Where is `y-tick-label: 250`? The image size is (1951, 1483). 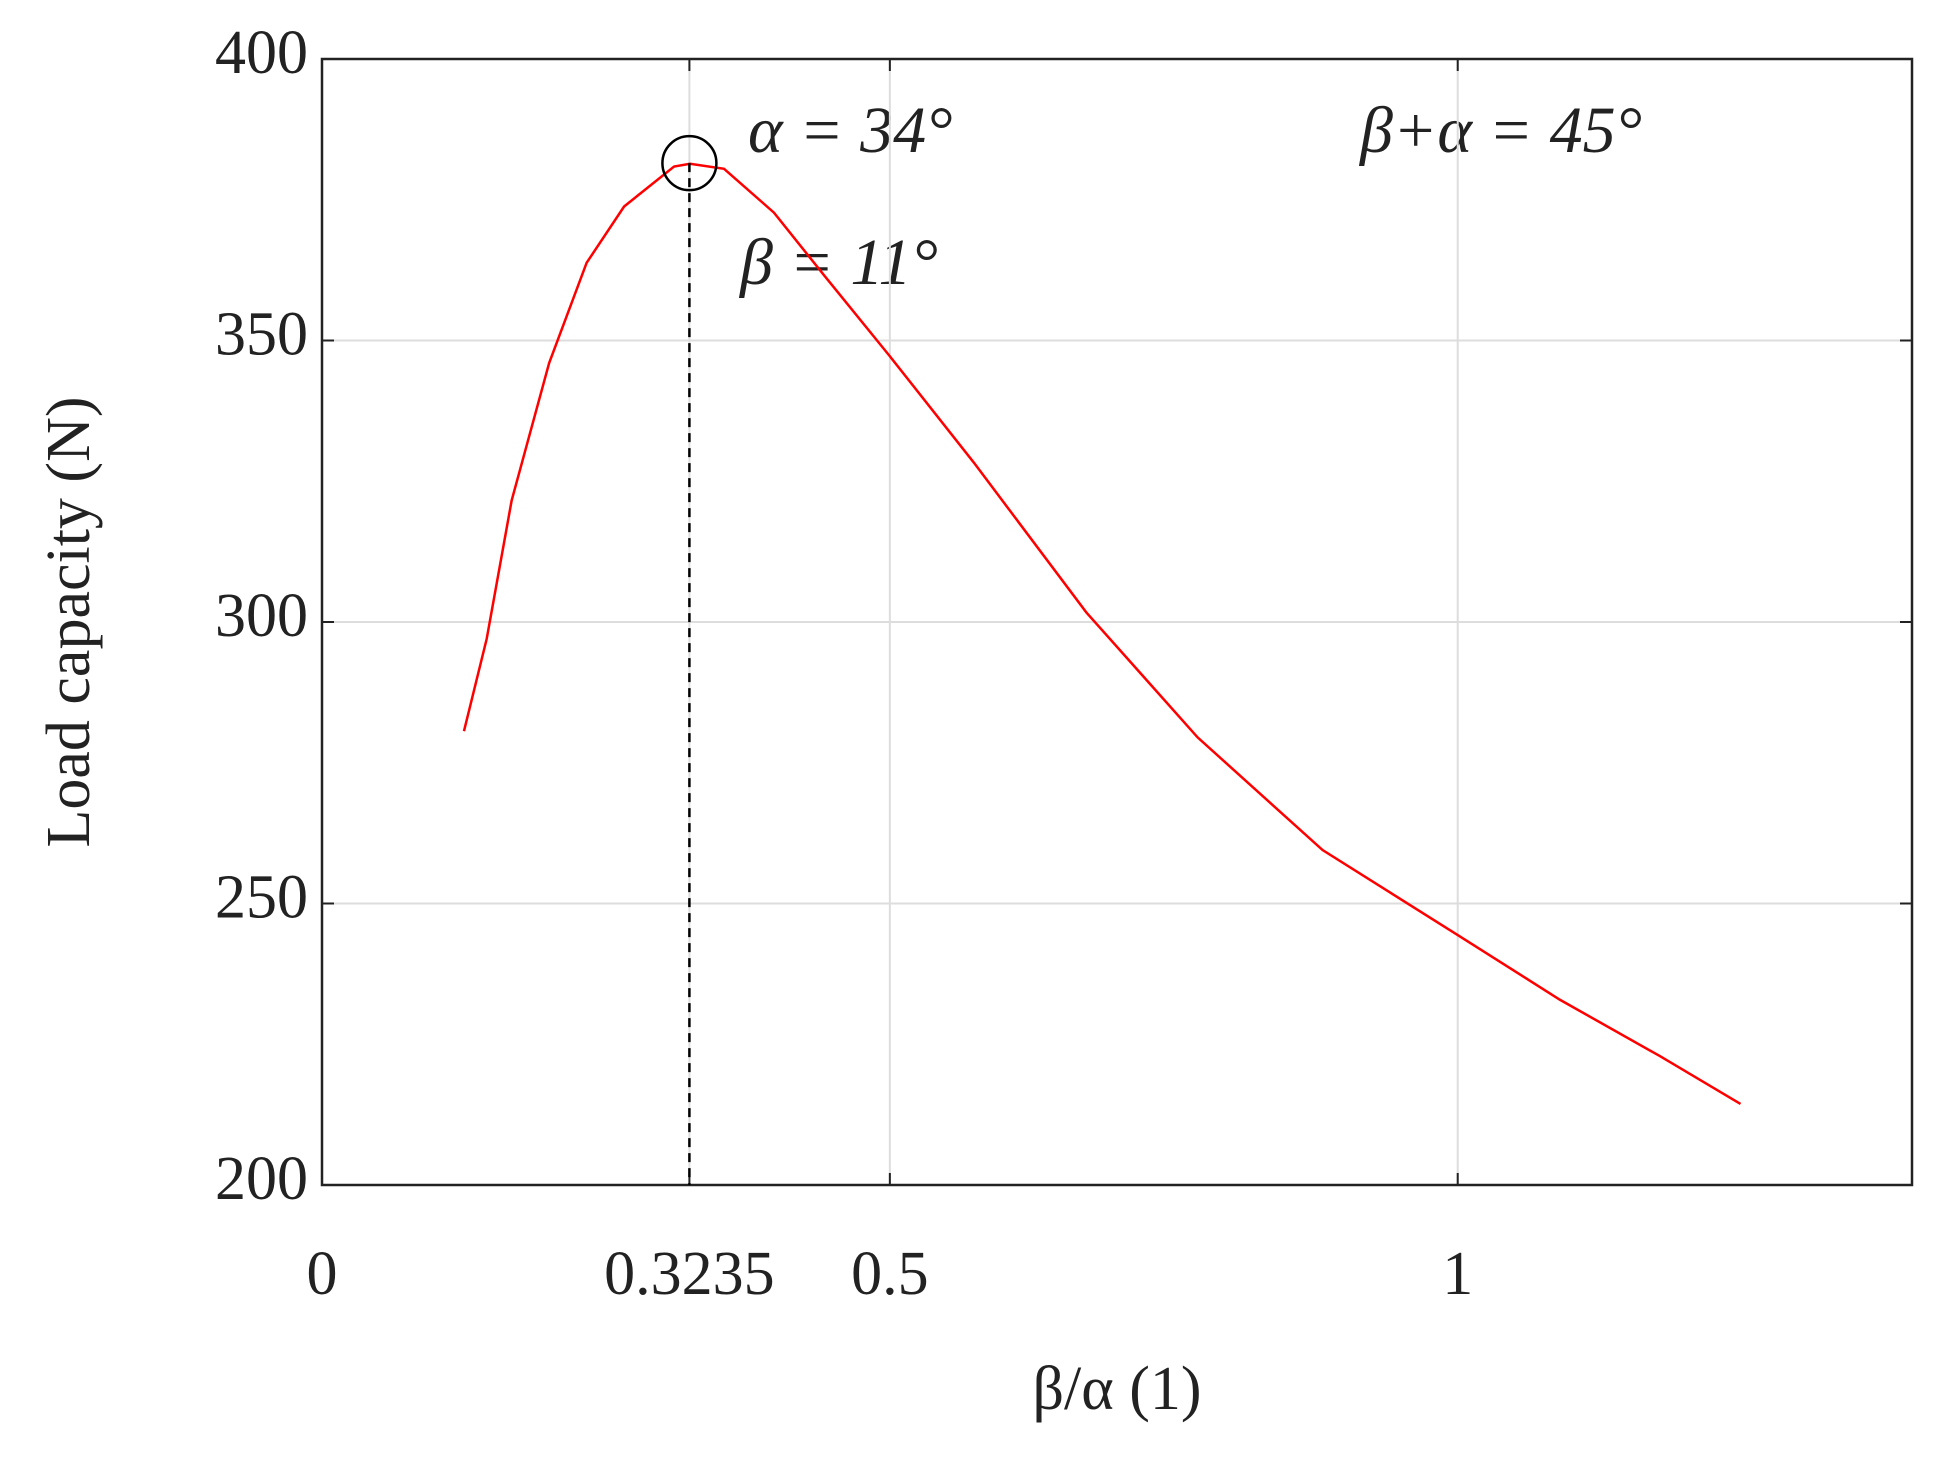 y-tick-label: 250 is located at coordinates (261, 898).